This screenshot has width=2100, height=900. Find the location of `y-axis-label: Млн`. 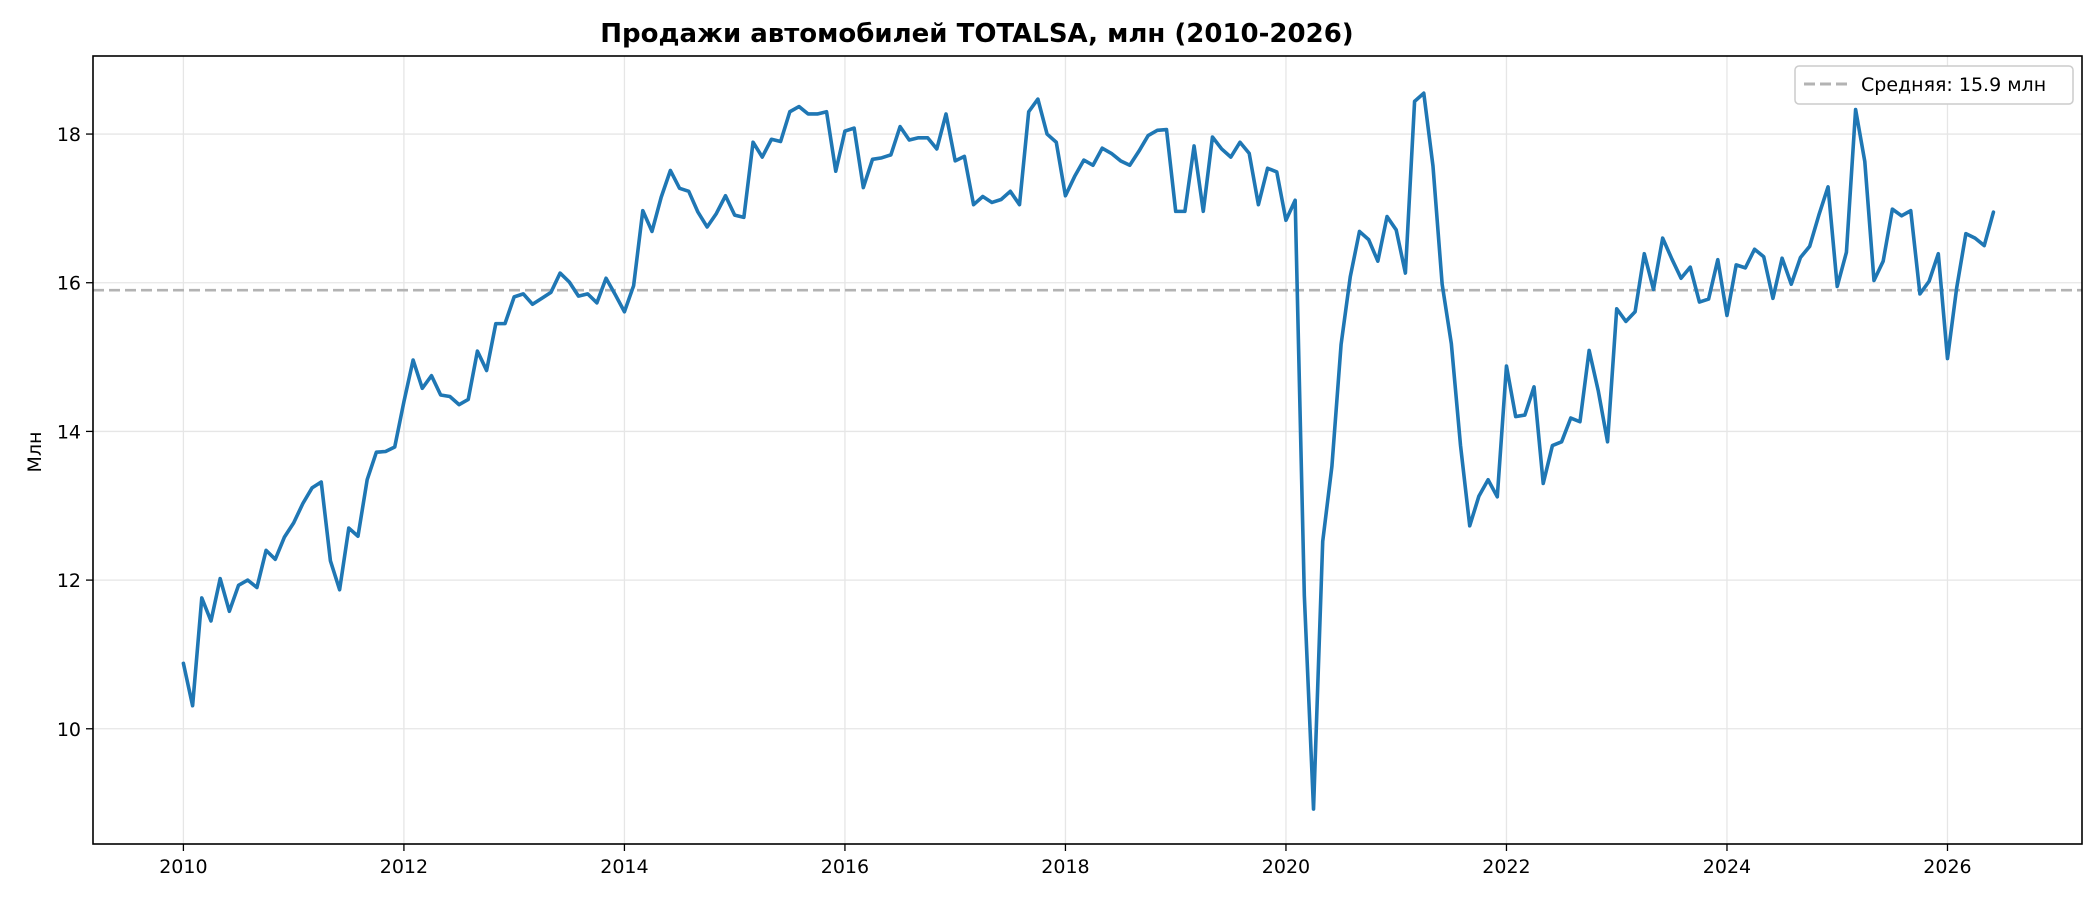

y-axis-label: Млн is located at coordinates (35, 452).